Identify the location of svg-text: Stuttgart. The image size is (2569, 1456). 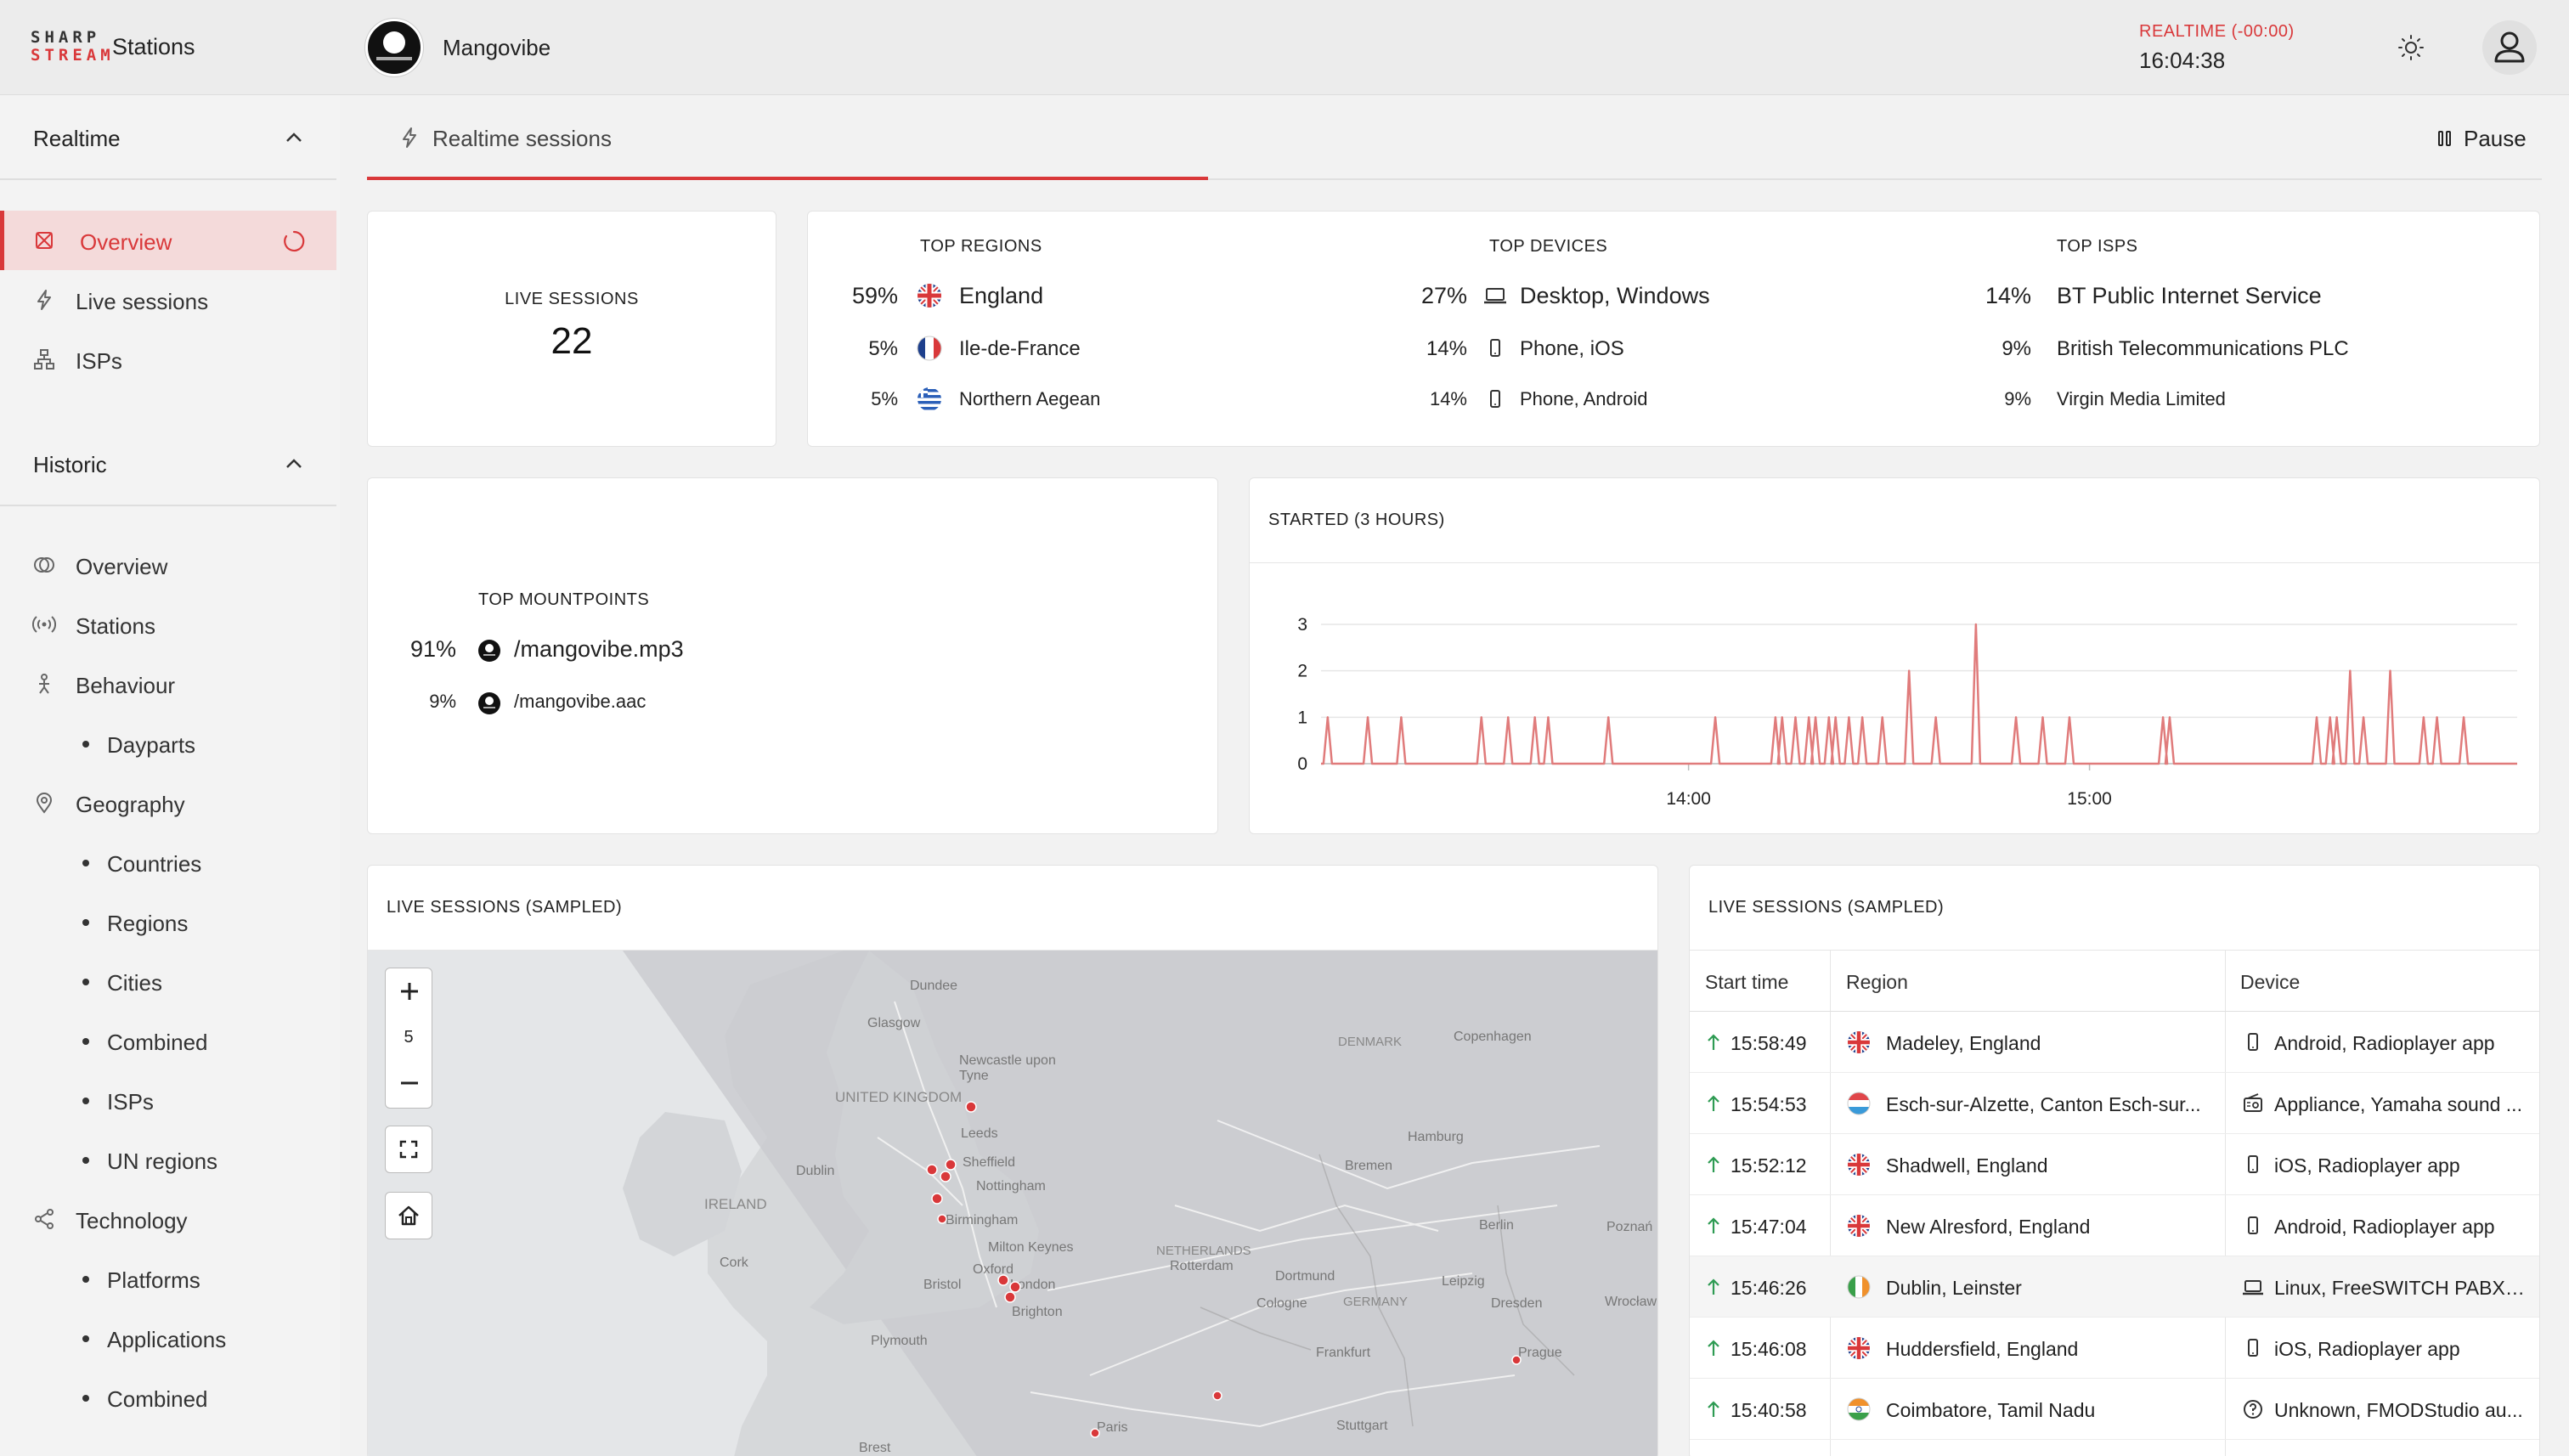
(1362, 1426).